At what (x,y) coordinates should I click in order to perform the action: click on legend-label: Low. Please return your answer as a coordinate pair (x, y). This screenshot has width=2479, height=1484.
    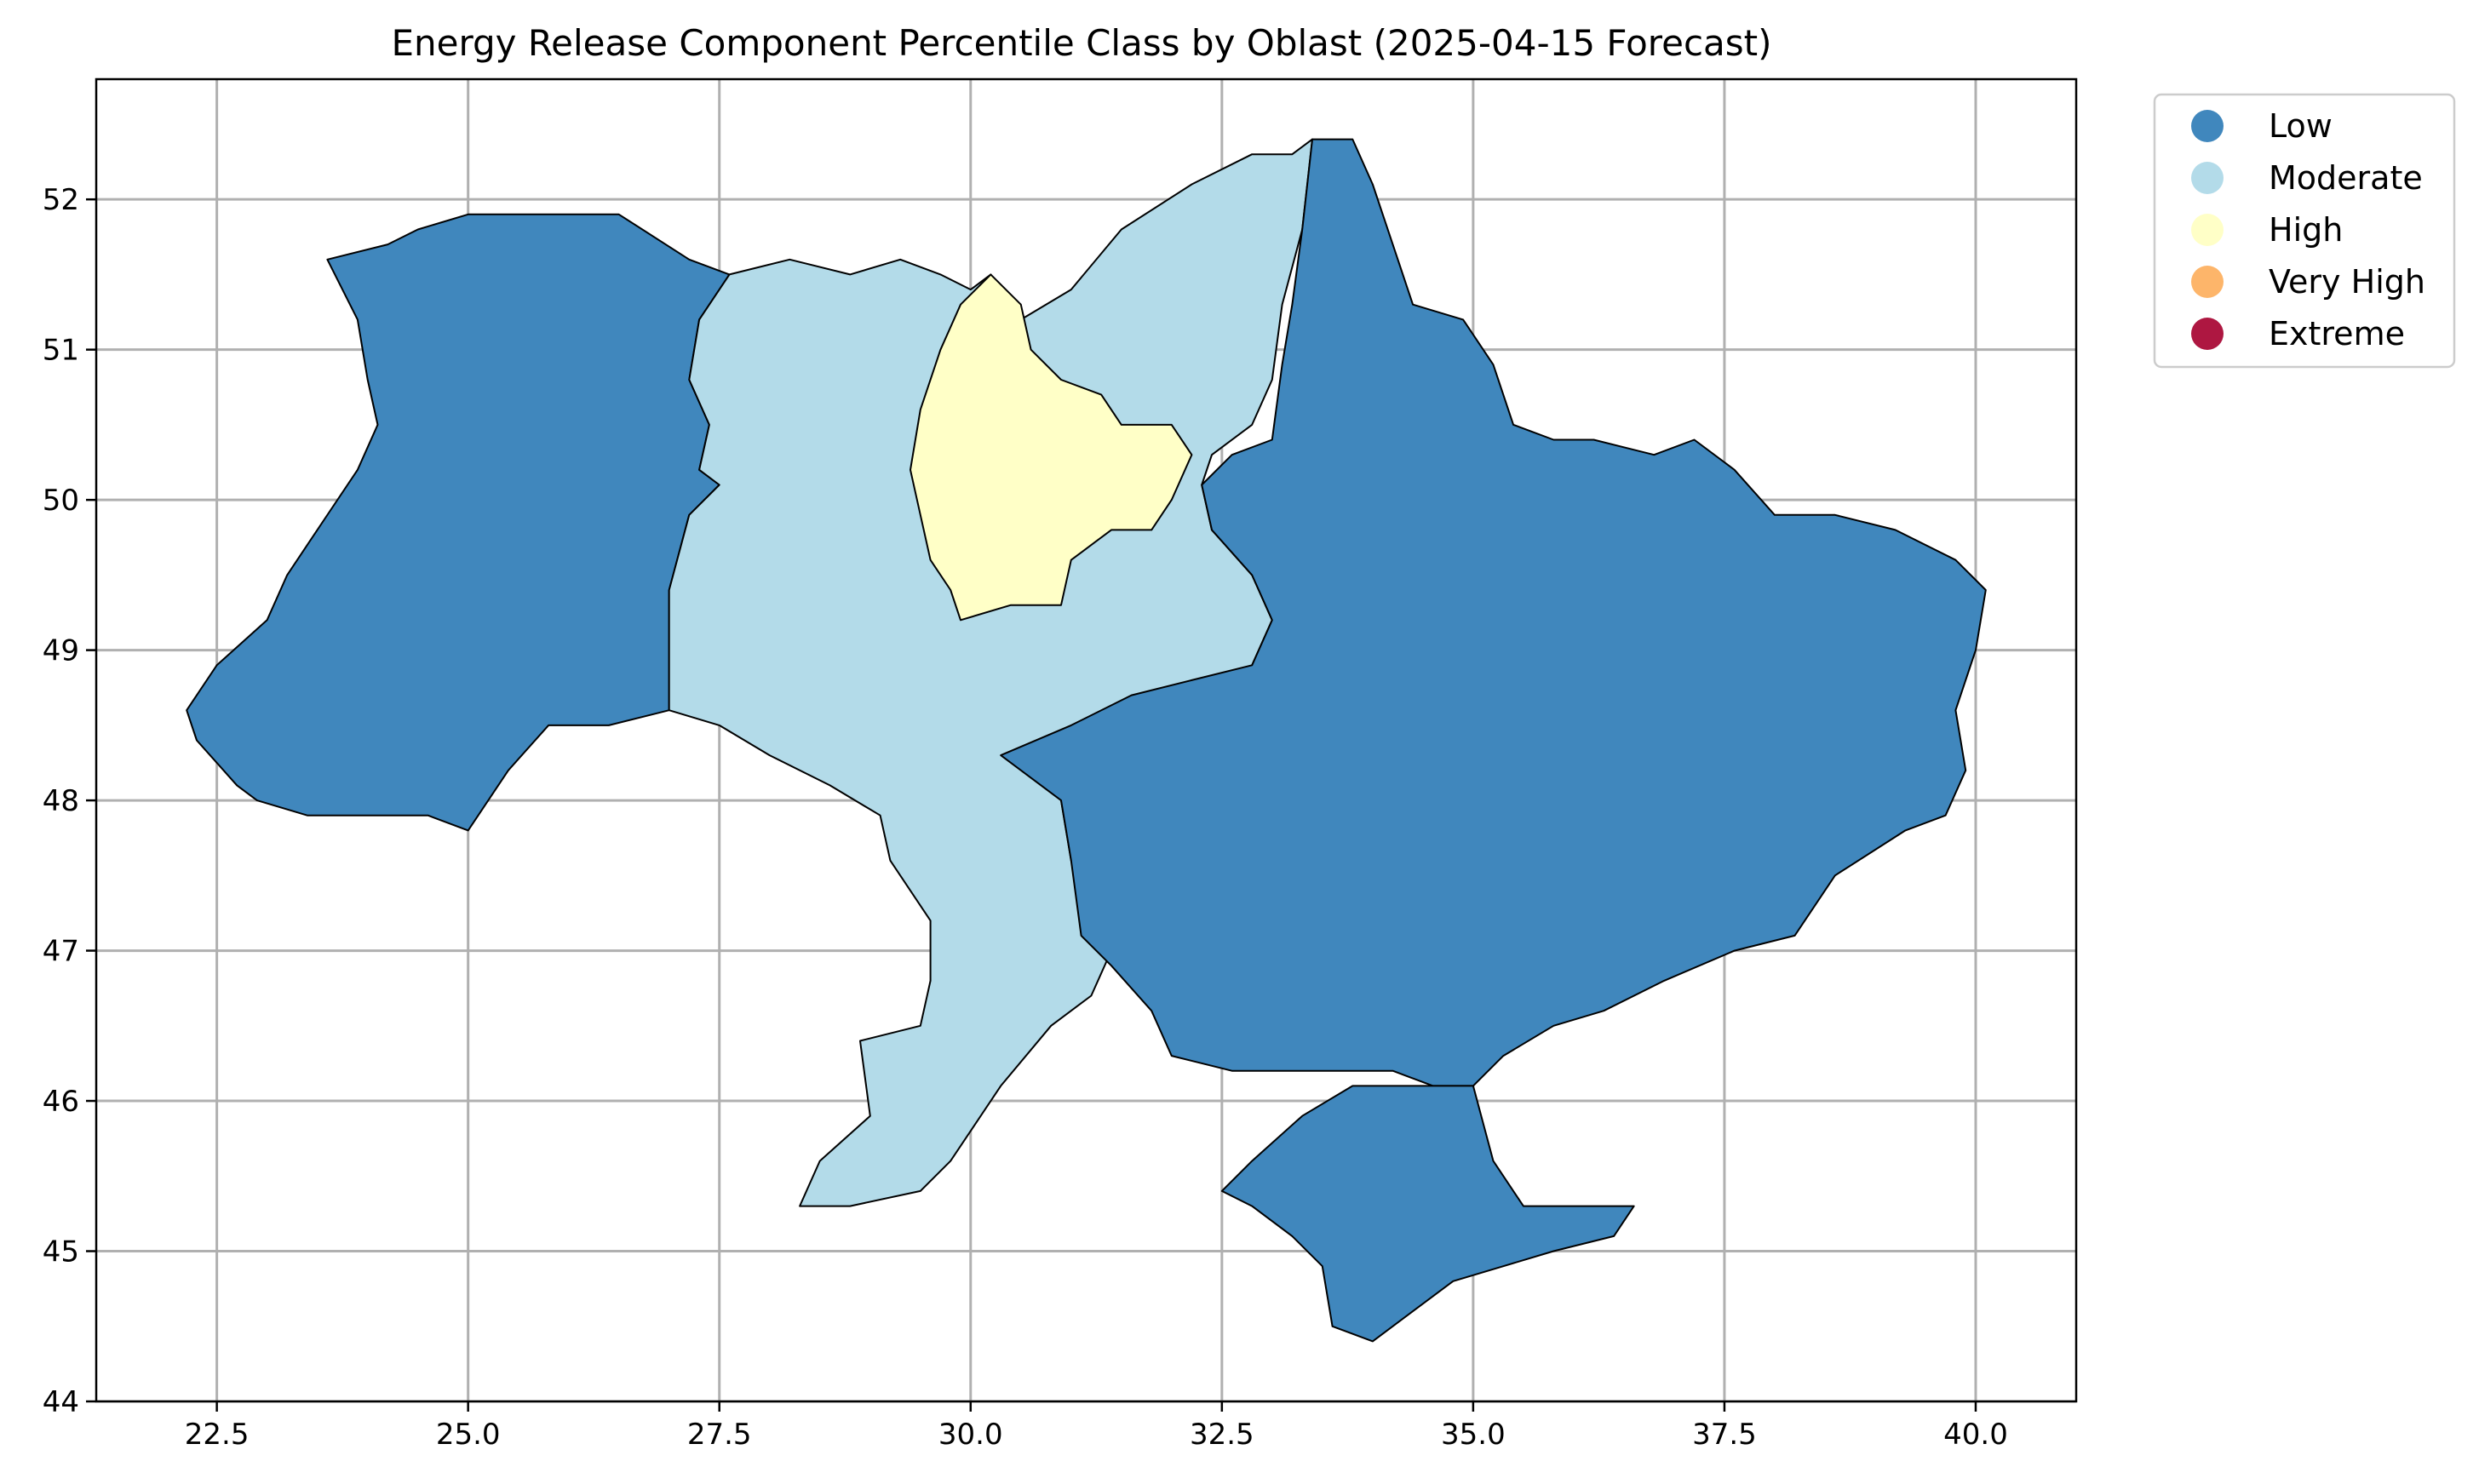
    Looking at the image, I should click on (2301, 126).